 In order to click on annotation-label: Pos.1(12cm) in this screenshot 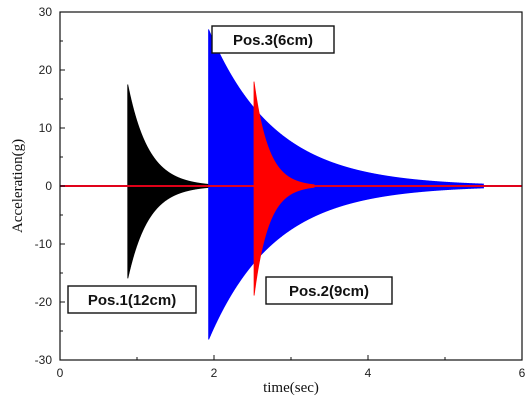, I will do `click(132, 300)`.